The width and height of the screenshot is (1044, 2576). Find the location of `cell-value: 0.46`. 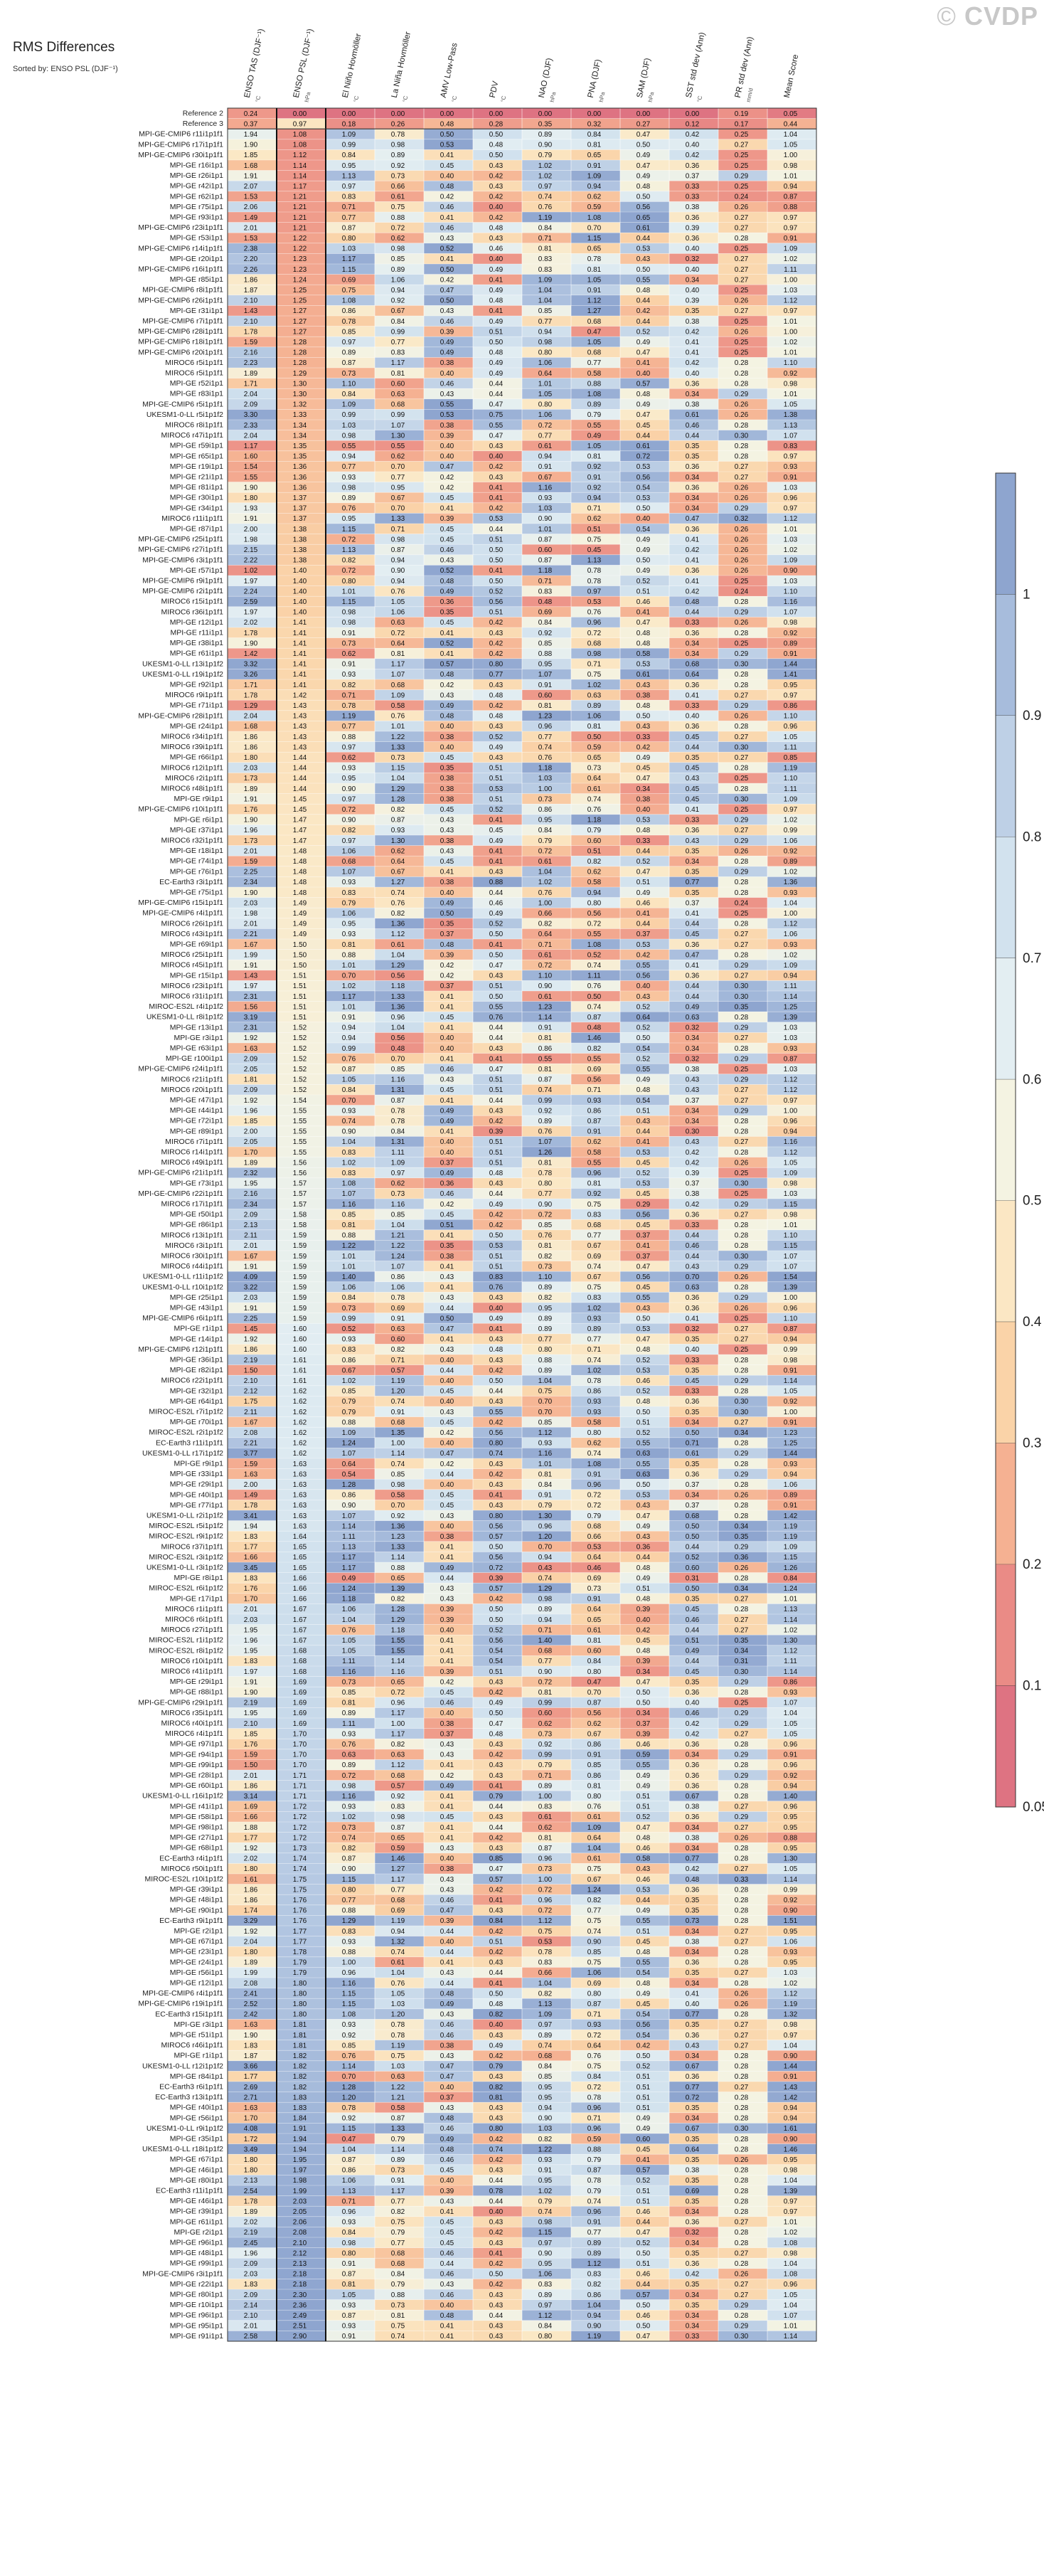

cell-value: 0.46 is located at coordinates (643, 1745).